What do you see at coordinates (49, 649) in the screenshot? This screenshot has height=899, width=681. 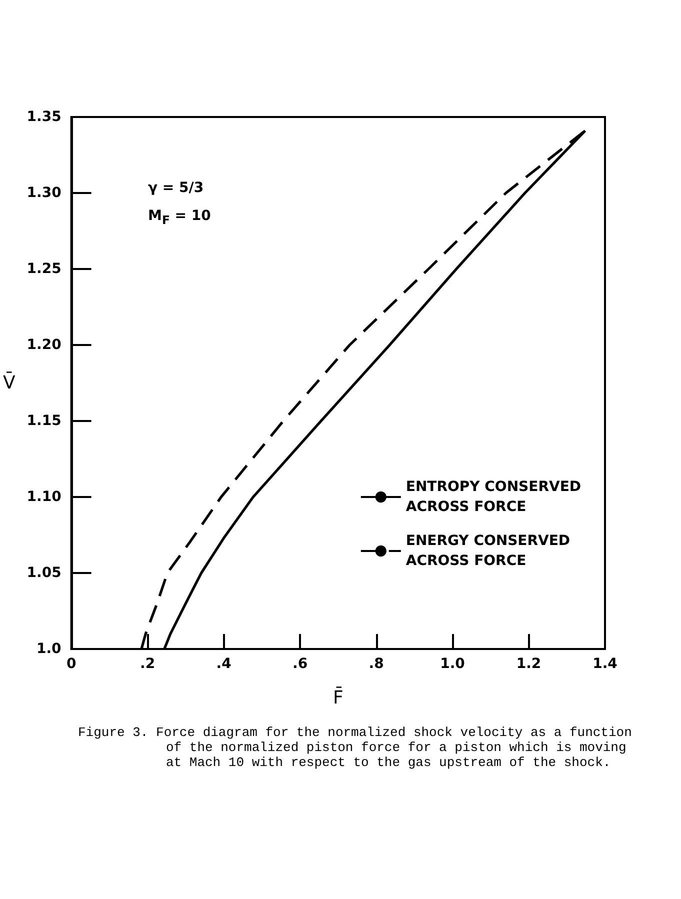 I see `y-tick-label: 1.0` at bounding box center [49, 649].